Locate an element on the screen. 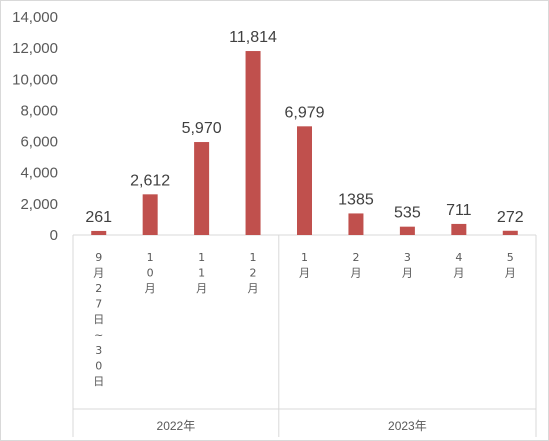 This screenshot has height=441, width=549. data-label: 711 is located at coordinates (459, 210).